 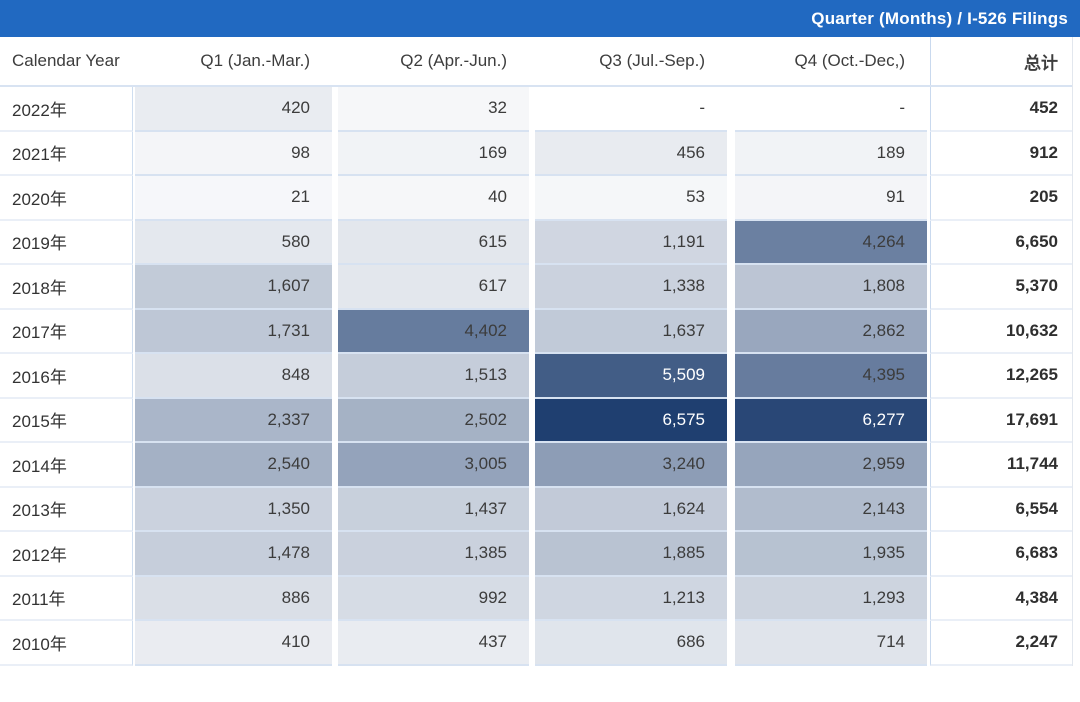 What do you see at coordinates (536, 153) in the screenshot?
I see `table-row: 2021年 98 169 456 189 912` at bounding box center [536, 153].